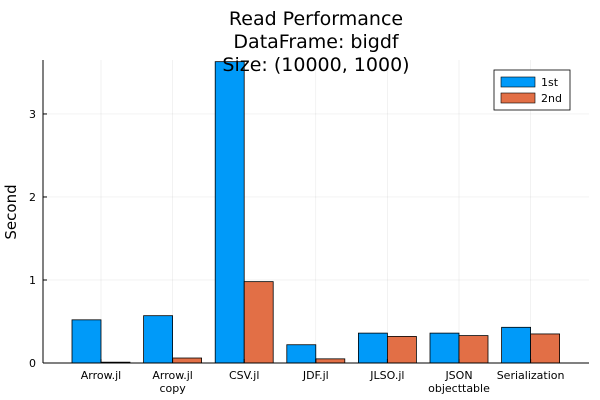 The image size is (600, 400). Describe the element at coordinates (316, 42) in the screenshot. I see `title-line: DataFrame: bigdf` at that location.